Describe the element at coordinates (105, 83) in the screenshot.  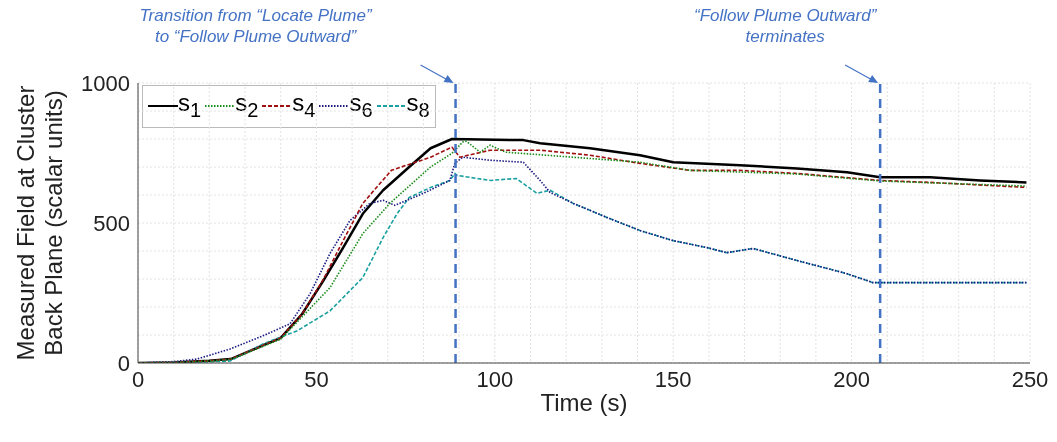
I see `y-tick-label: 1000` at that location.